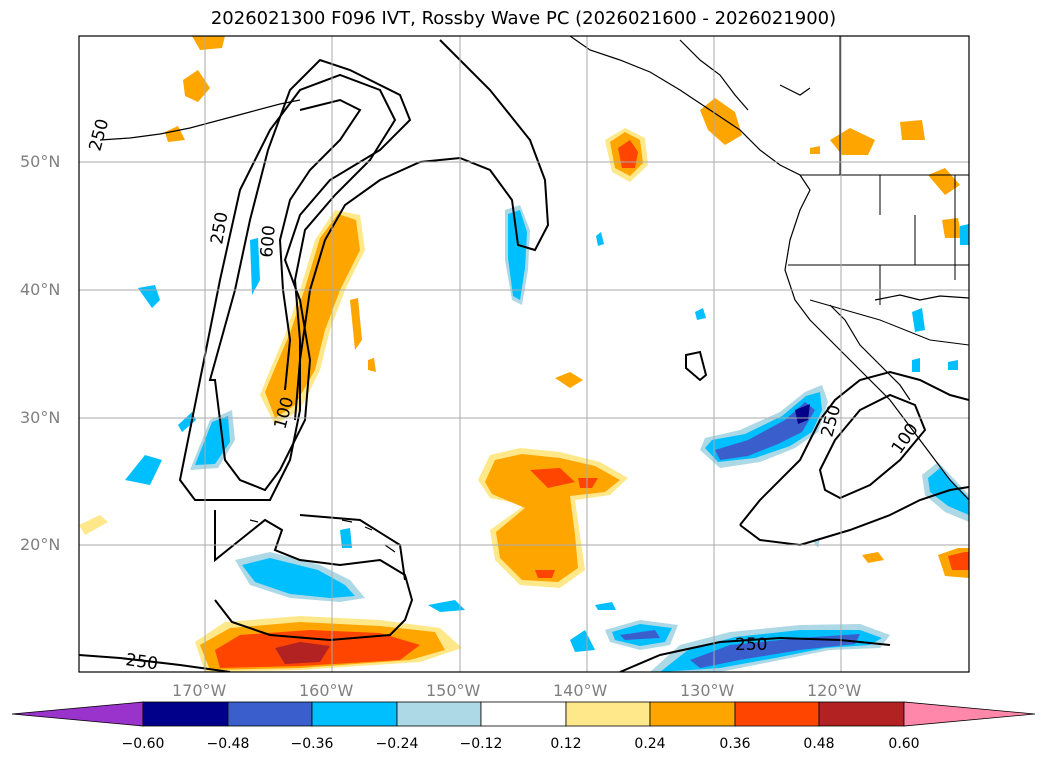  What do you see at coordinates (199, 690) in the screenshot?
I see `lon-label-170w: 170°W` at bounding box center [199, 690].